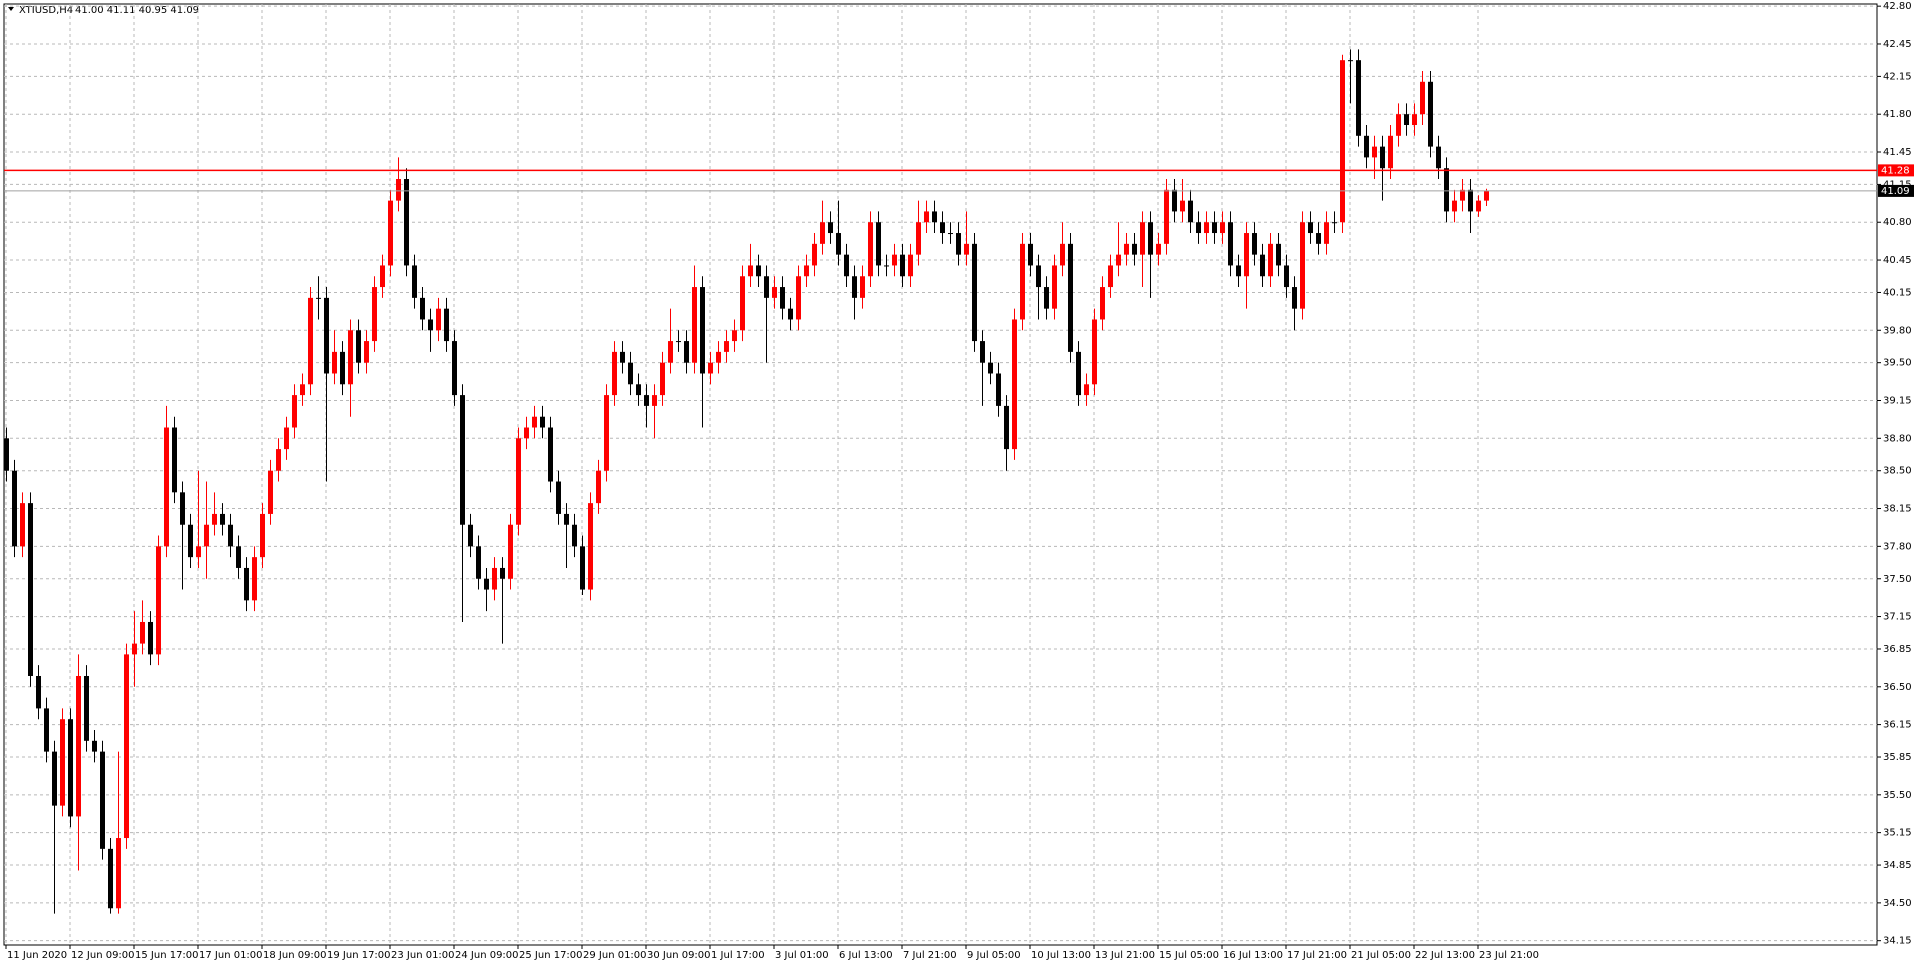  I want to click on x-tick-label: 1 Jul 17:00, so click(738, 955).